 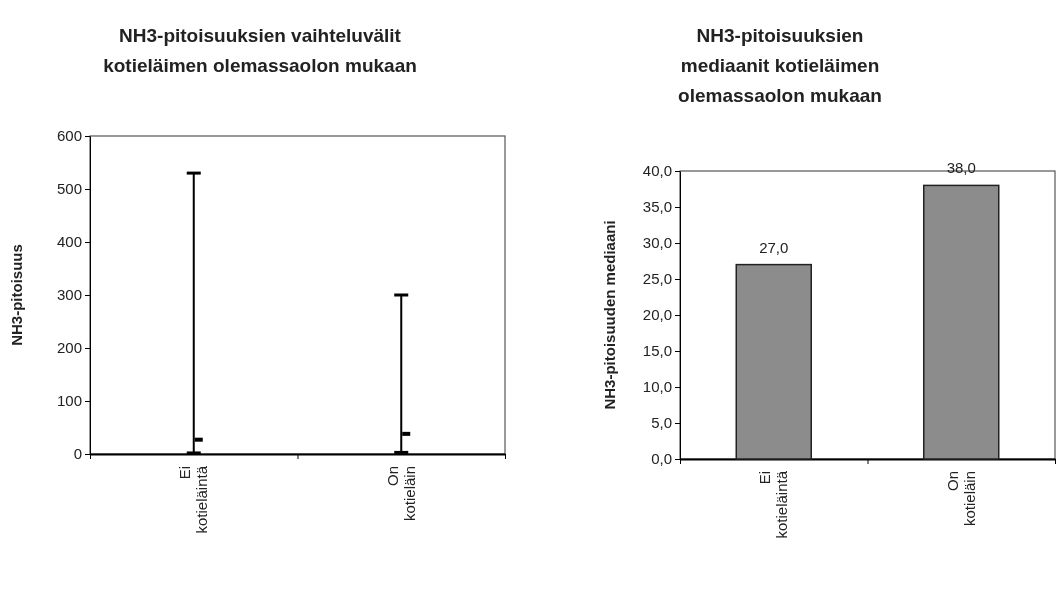 What do you see at coordinates (77, 454) in the screenshot?
I see `y-tick-label: 0` at bounding box center [77, 454].